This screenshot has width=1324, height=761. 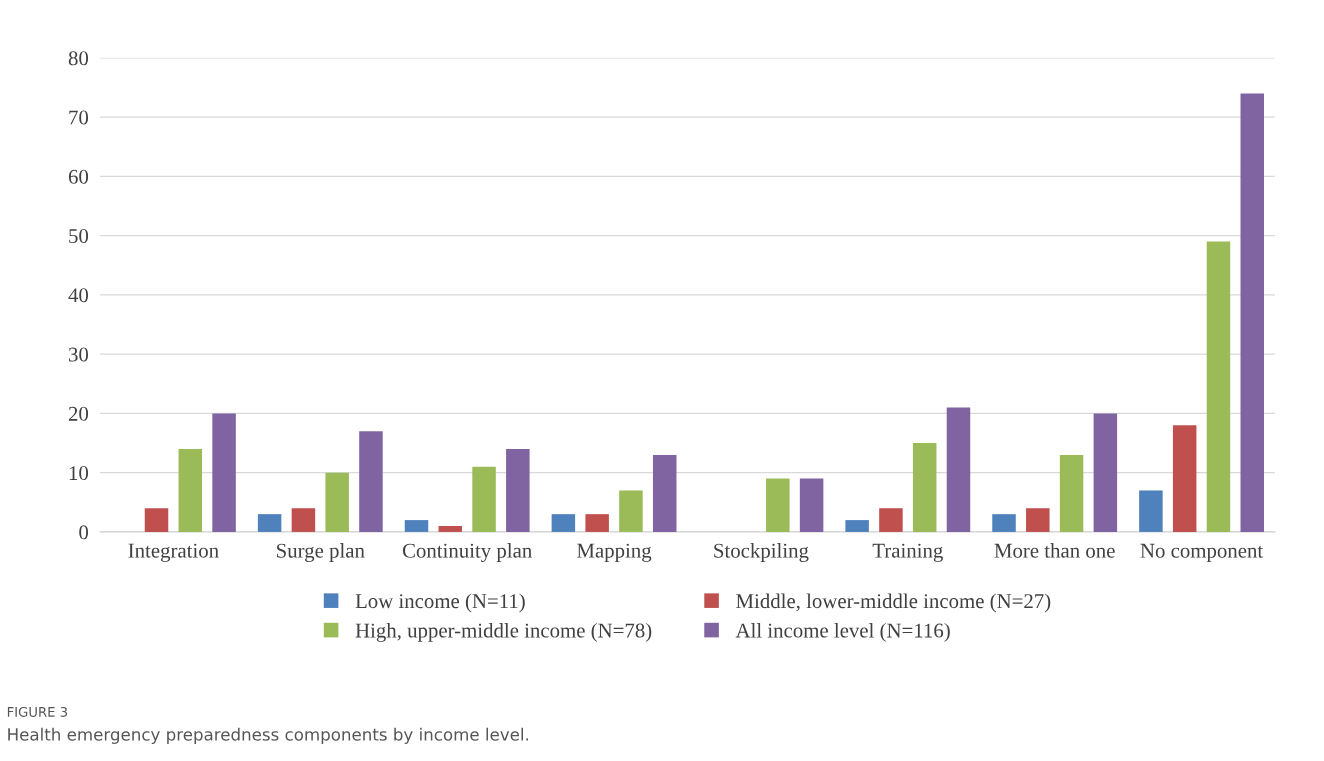 What do you see at coordinates (268, 735) in the screenshot?
I see `text: Health emergency preparedness components by income level.` at bounding box center [268, 735].